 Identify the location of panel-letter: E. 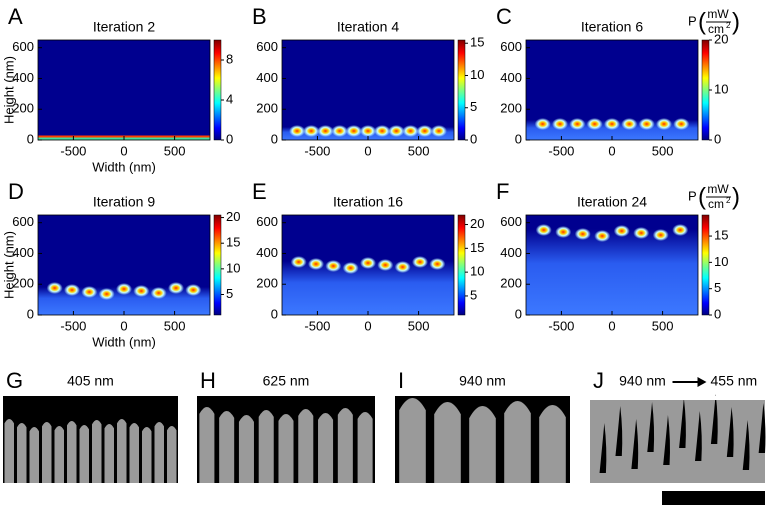
(259, 191).